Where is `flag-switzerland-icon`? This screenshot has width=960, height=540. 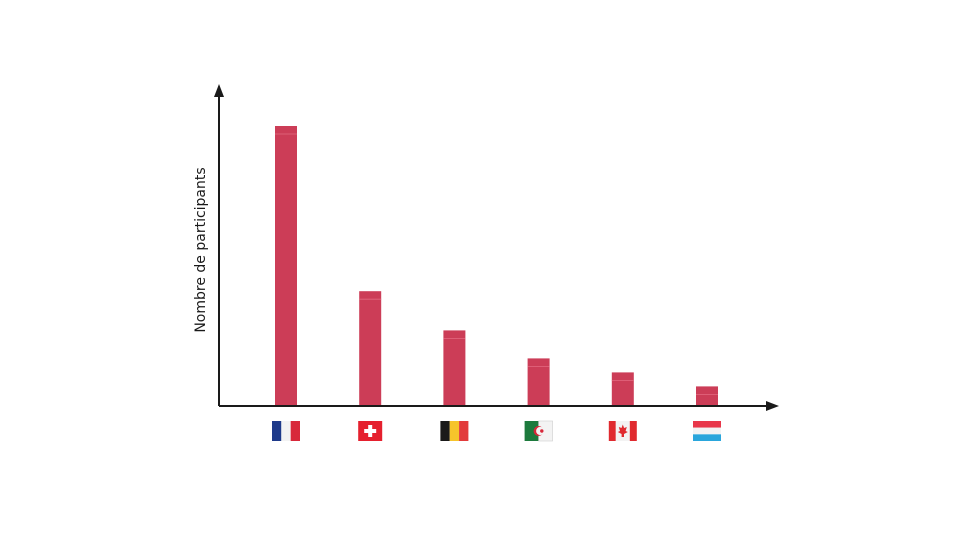
flag-switzerland-icon is located at coordinates (370, 431).